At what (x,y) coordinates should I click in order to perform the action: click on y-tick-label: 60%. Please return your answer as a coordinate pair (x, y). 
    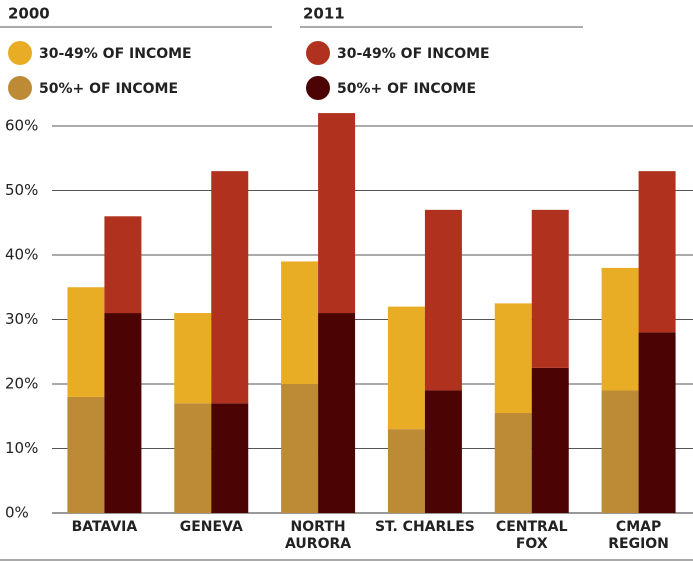
    Looking at the image, I should click on (21, 126).